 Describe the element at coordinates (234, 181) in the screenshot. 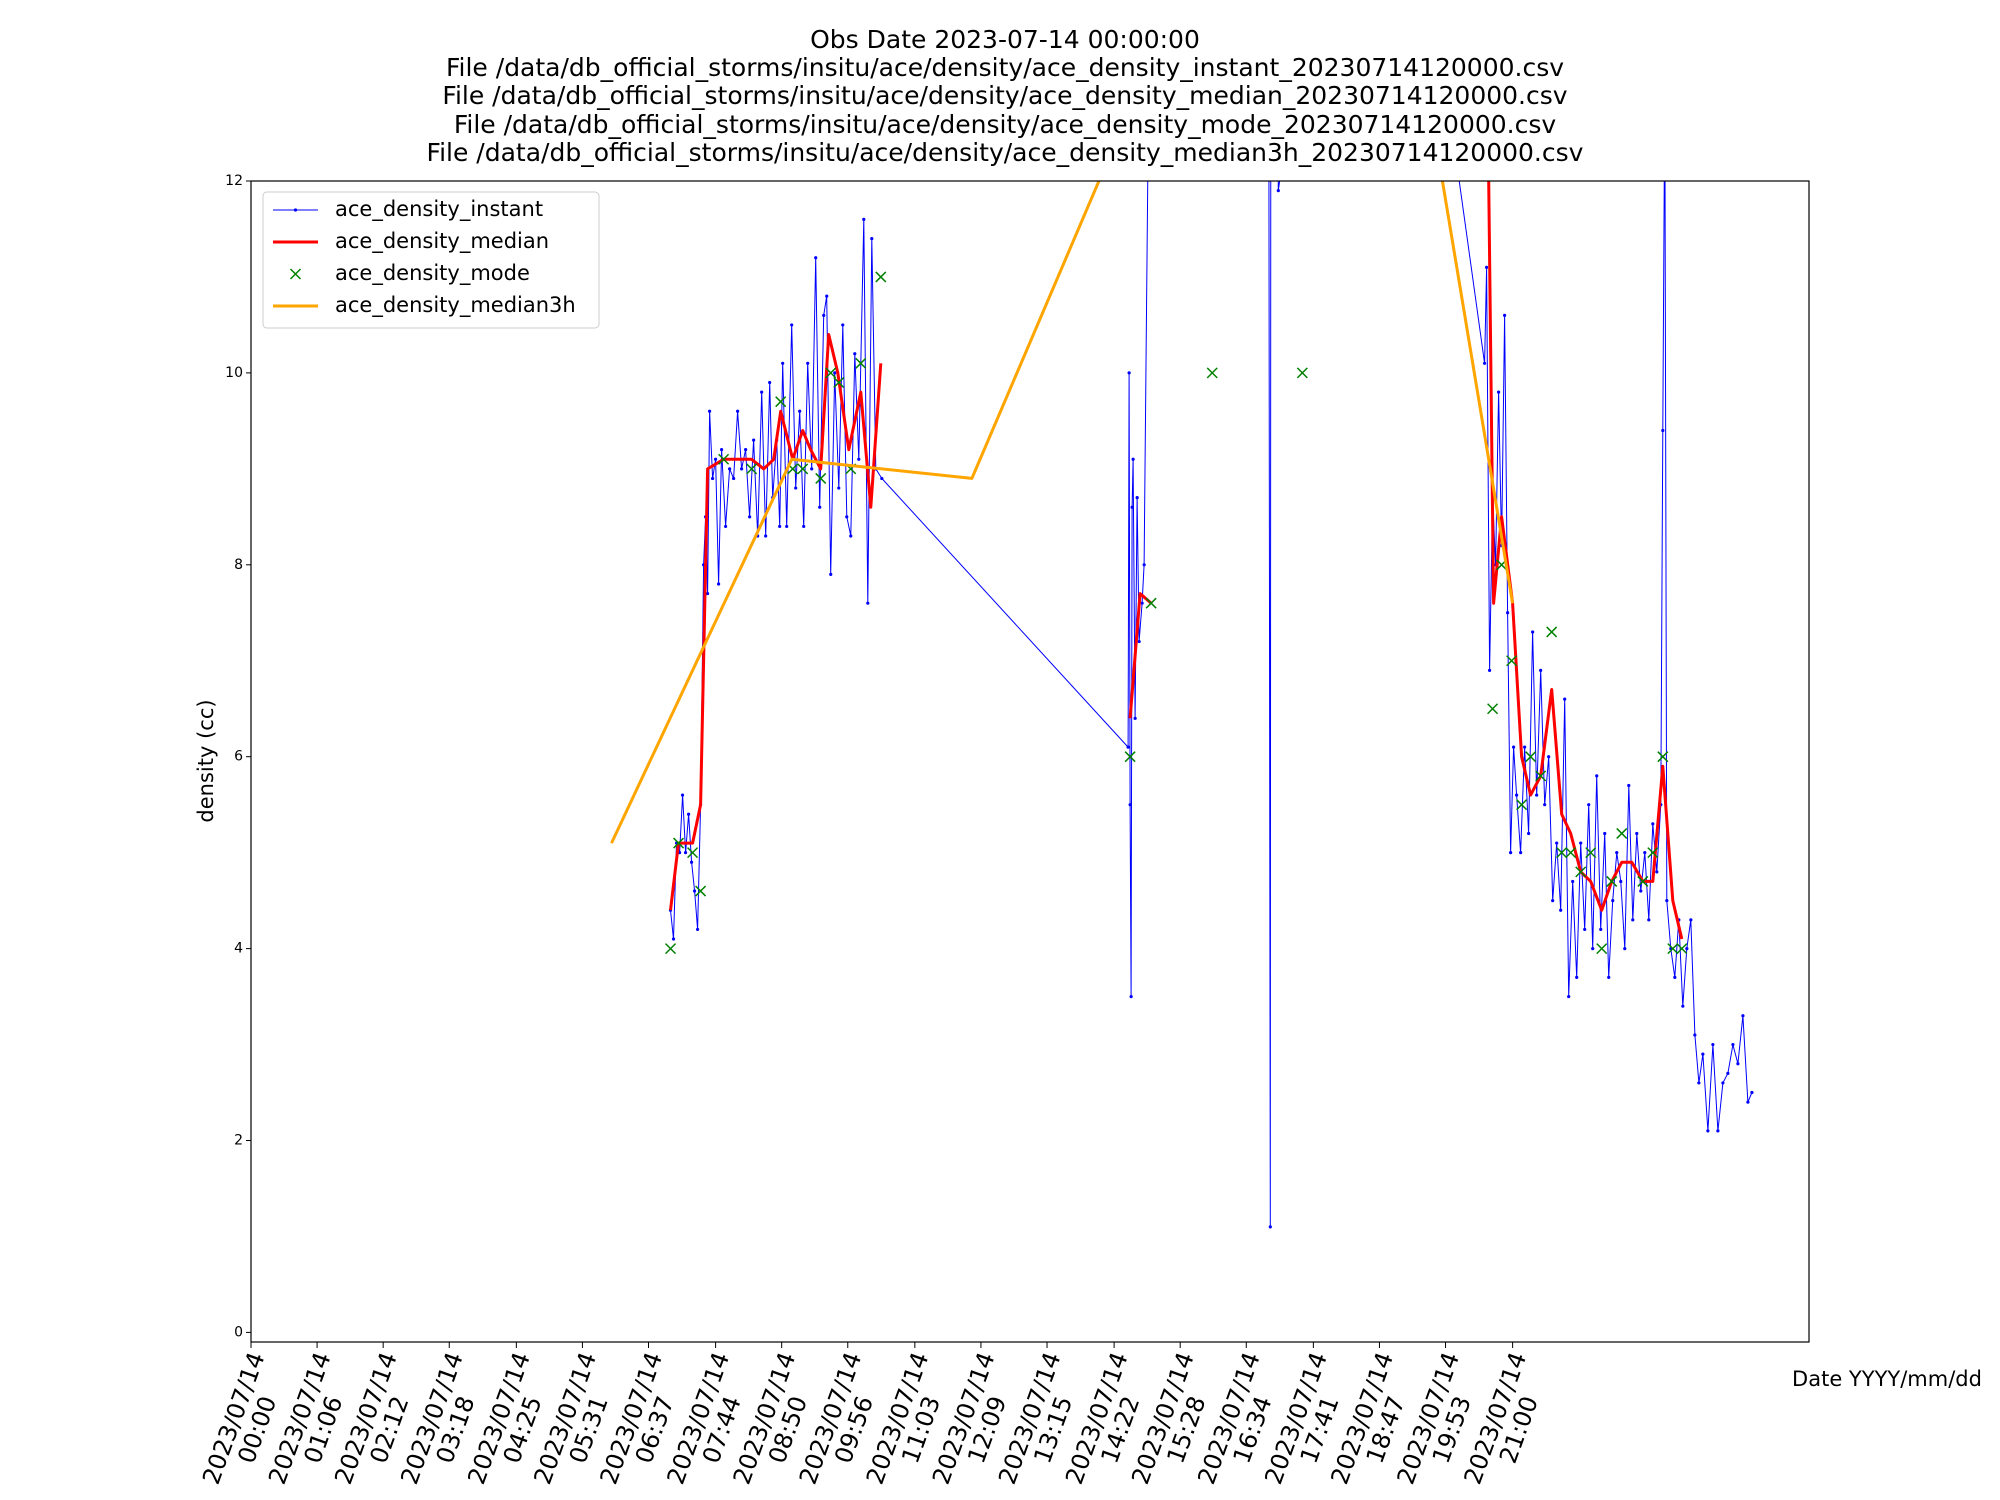

I see `y-tick-label: 12` at that location.